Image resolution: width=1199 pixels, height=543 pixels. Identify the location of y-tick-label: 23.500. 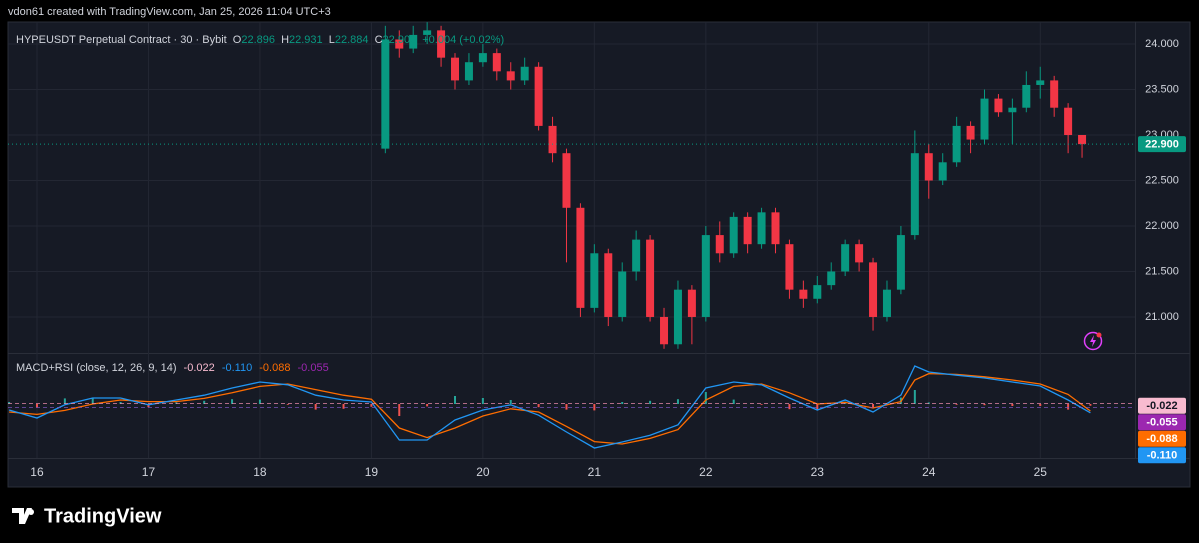
(1162, 89).